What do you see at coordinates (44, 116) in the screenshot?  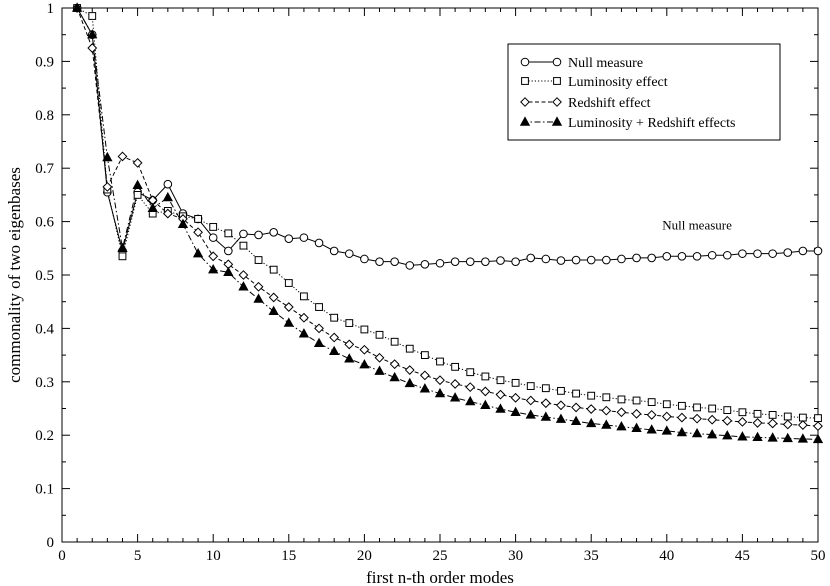 I see `y-tick-label: 0.8` at bounding box center [44, 116].